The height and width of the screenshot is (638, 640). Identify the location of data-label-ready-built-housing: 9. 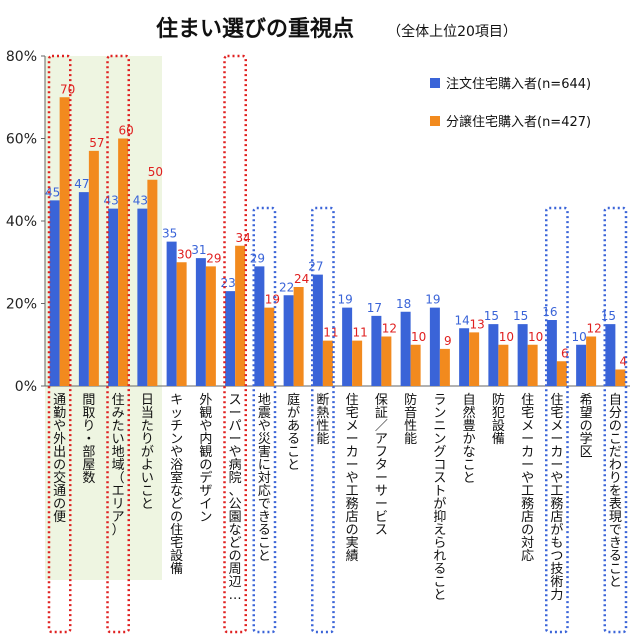
(448, 341).